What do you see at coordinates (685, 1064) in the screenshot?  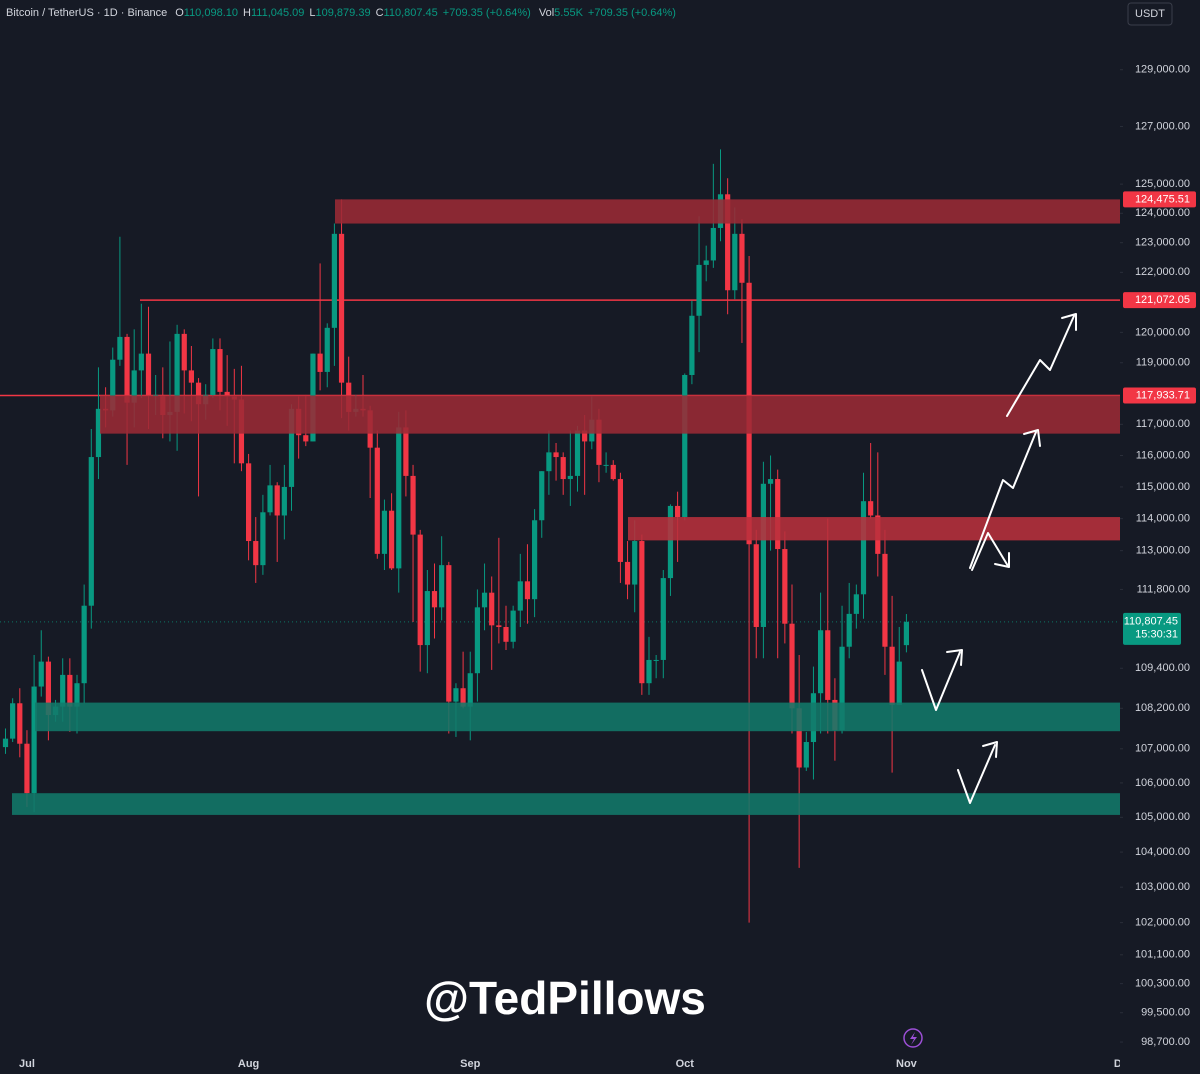 I see `x-tick-label: Oct` at bounding box center [685, 1064].